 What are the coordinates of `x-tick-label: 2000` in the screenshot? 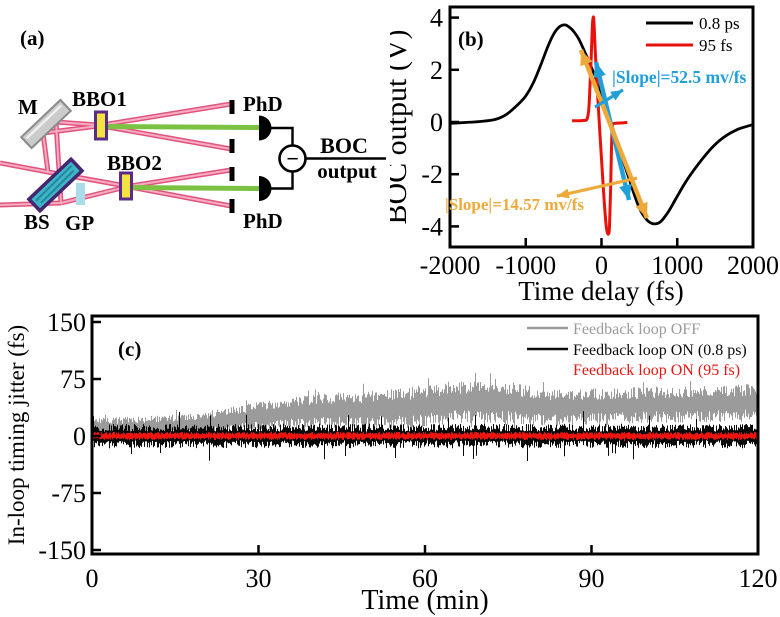 It's located at (753, 265).